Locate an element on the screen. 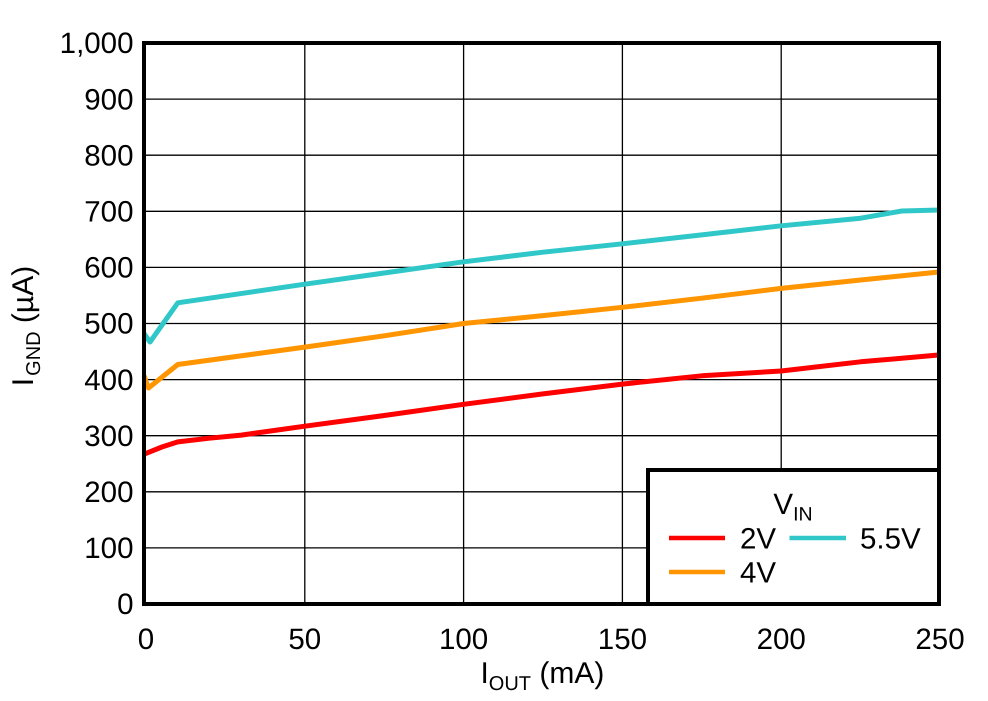 This screenshot has height=701, width=988. svg-text: 4V is located at coordinates (758, 573).